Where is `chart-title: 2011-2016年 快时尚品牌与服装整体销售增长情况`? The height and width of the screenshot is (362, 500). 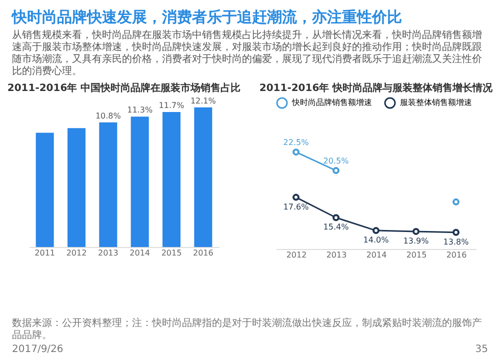
chart-title: 2011-2016年 快时尚品牌与服装整体销售增长情况 is located at coordinates (376, 88).